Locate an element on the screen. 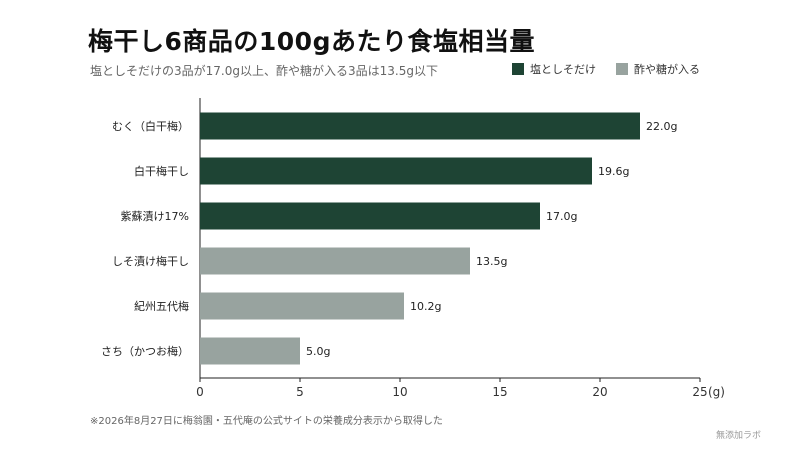  x-tick-label-1: 5 is located at coordinates (300, 392).